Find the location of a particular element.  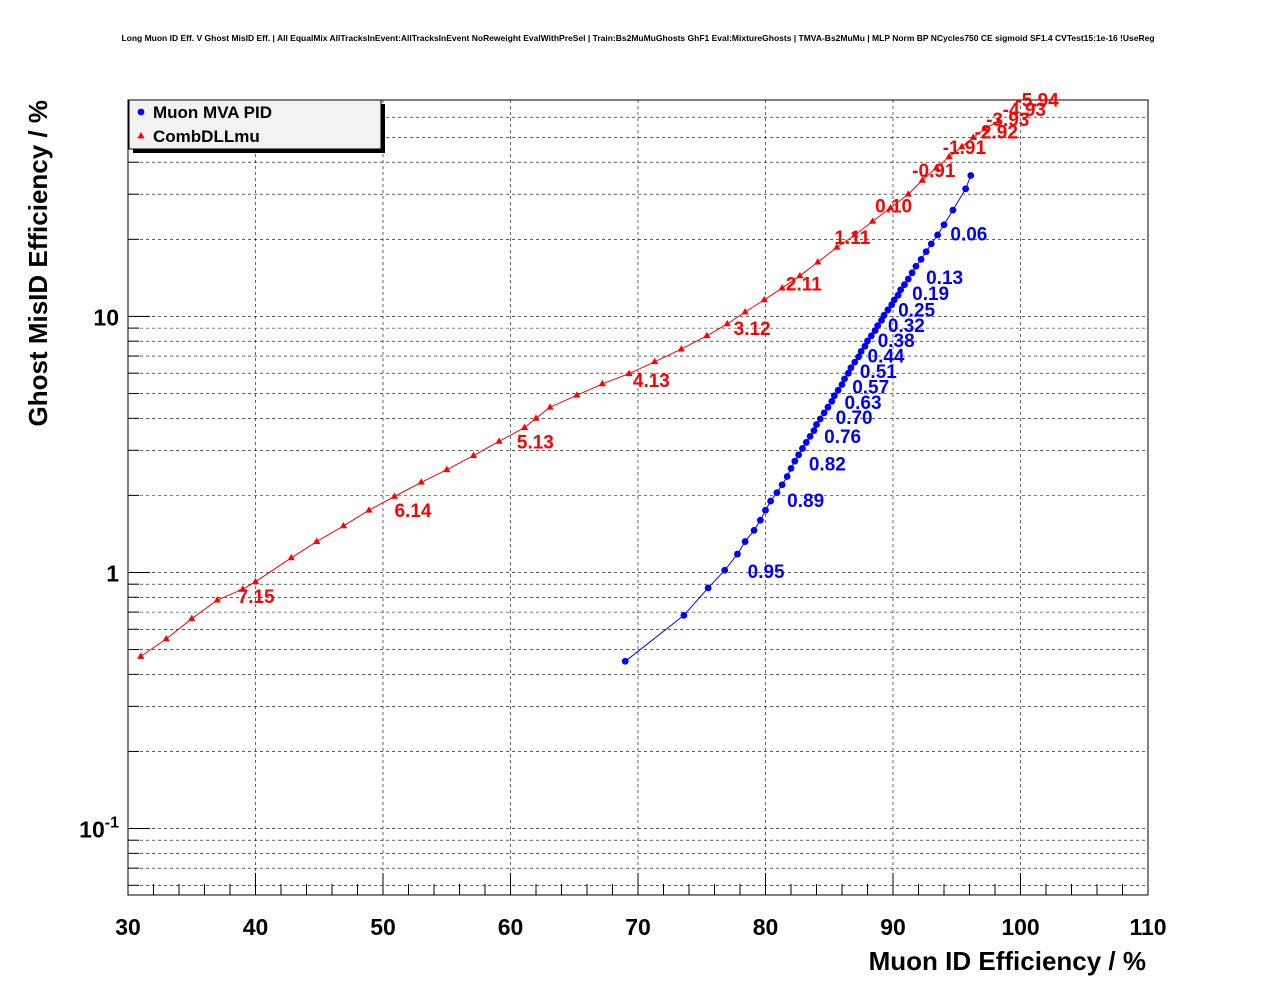

legend: Muon MVA PID CombDLLmu is located at coordinates (256, 126).